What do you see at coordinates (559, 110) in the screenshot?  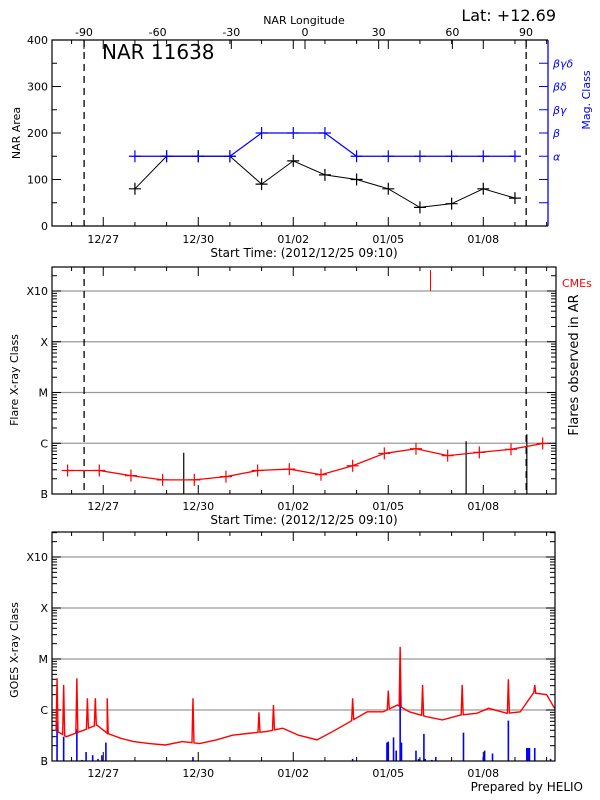 I see `mag-class-label: βγ` at bounding box center [559, 110].